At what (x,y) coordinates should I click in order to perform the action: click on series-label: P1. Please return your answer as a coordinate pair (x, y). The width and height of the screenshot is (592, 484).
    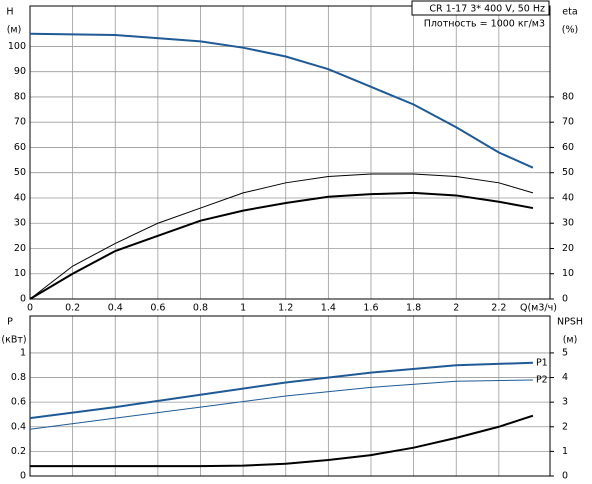
    Looking at the image, I should click on (542, 362).